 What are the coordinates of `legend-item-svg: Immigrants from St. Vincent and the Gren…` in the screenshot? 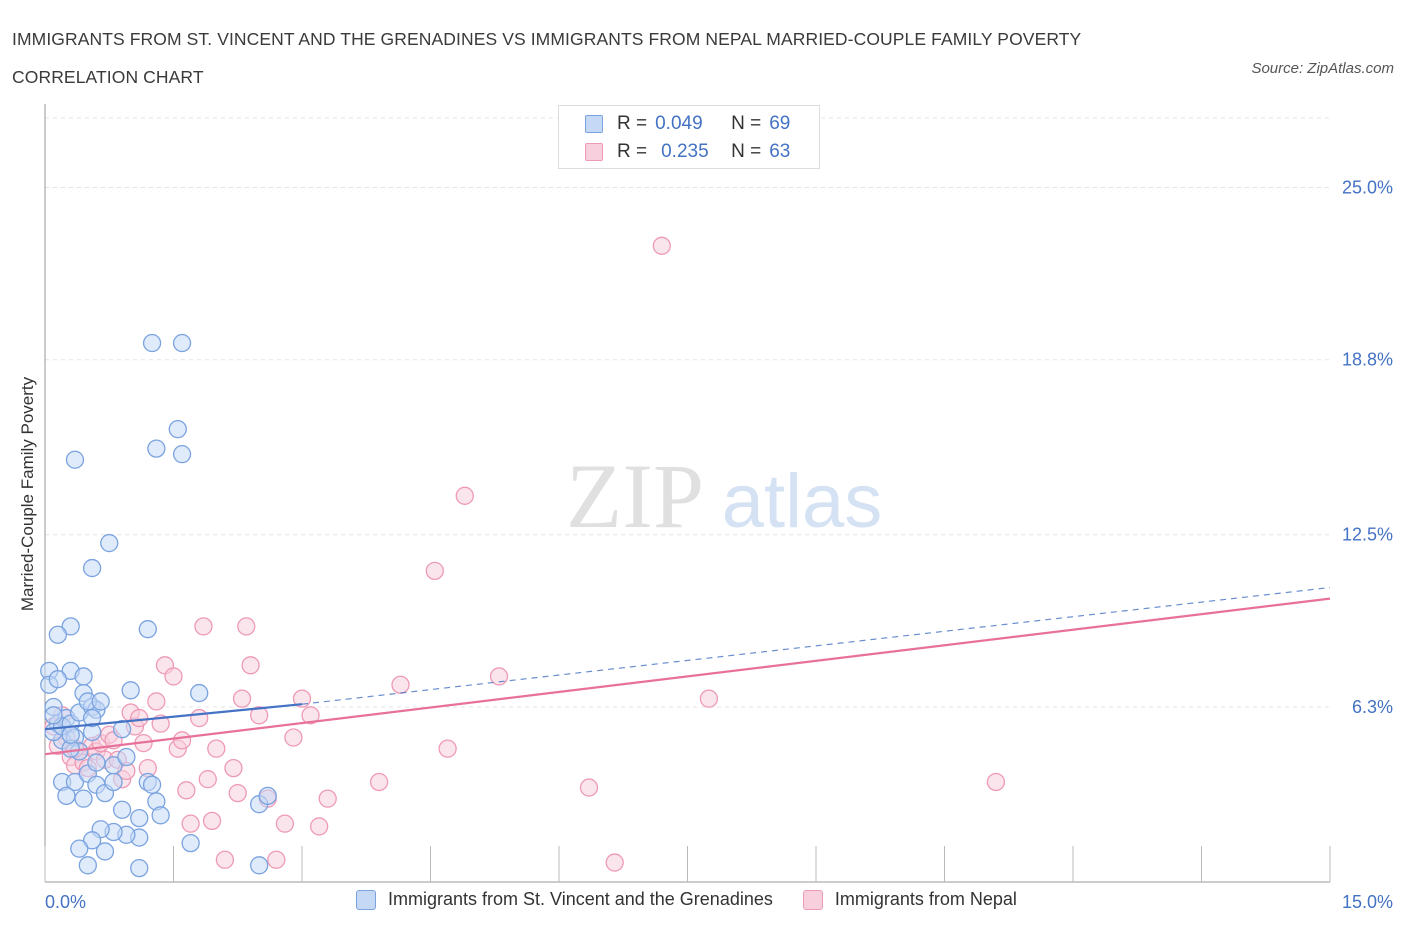 It's located at (564, 899).